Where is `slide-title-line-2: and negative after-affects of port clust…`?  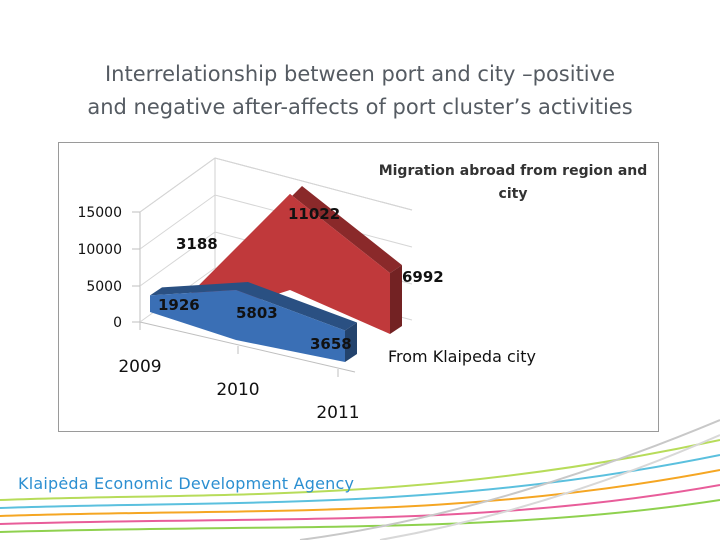
slide-title-line-2: and negative after-affects of port clust… is located at coordinates (360, 107).